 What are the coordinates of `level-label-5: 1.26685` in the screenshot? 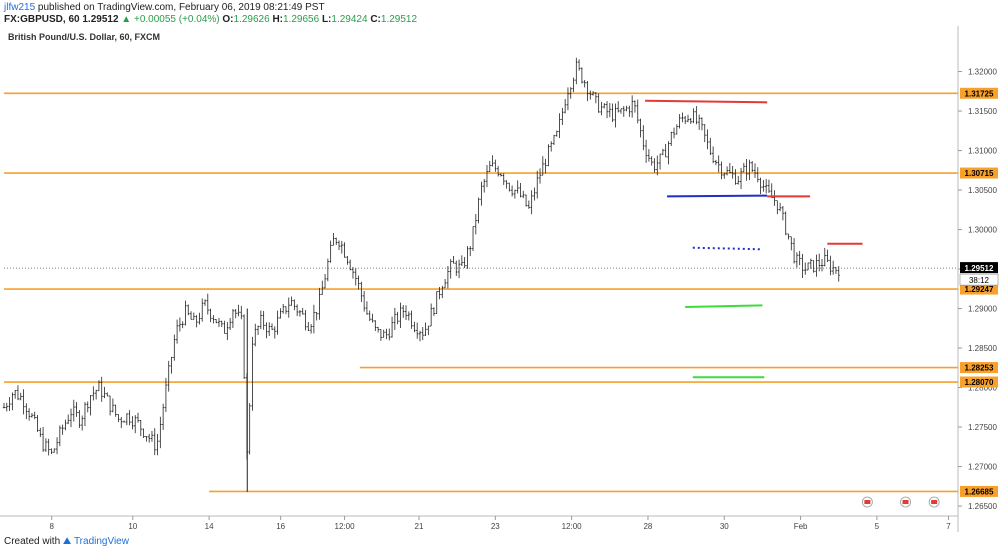 It's located at (979, 491).